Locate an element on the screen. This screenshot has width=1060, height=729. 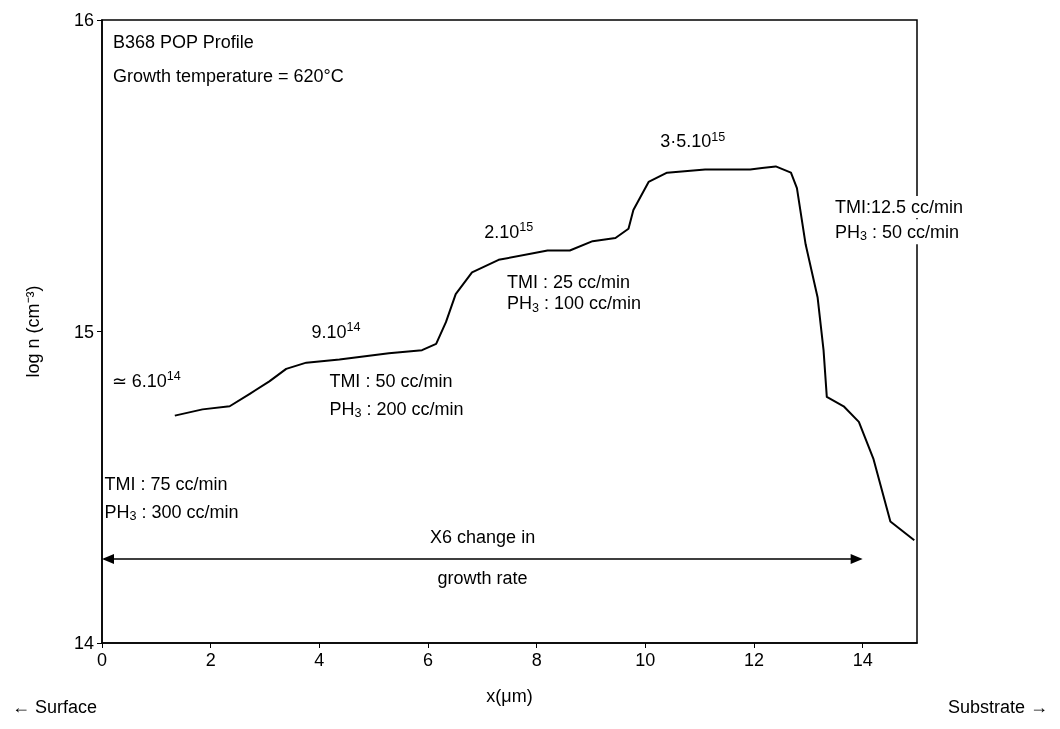
annotation: X6 change in is located at coordinates (483, 537).